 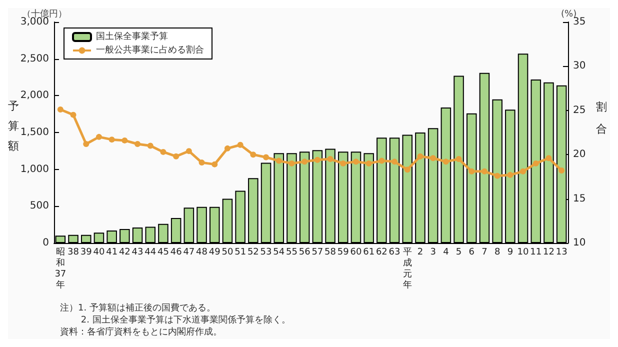 What do you see at coordinates (112, 253) in the screenshot?
I see `x-tick-label: 41` at bounding box center [112, 253].